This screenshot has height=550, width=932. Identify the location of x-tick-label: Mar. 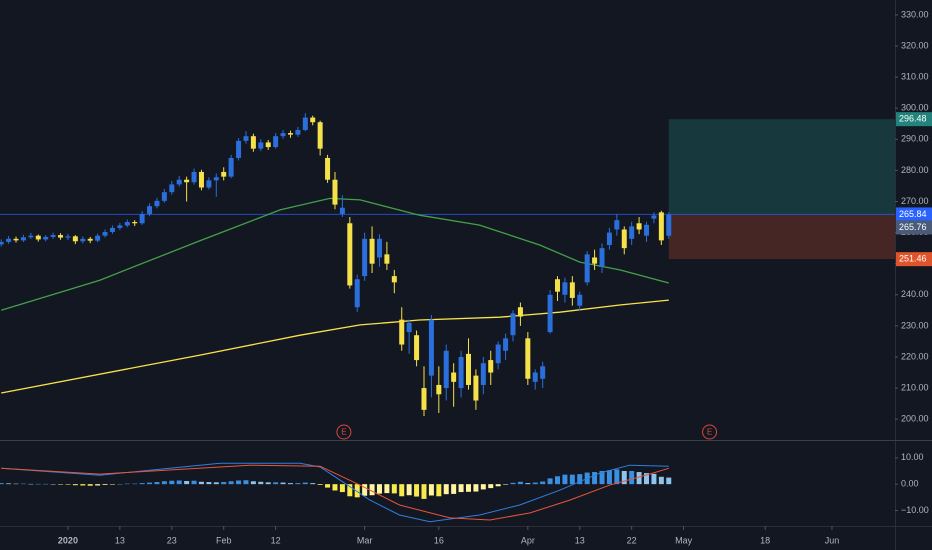
(365, 540).